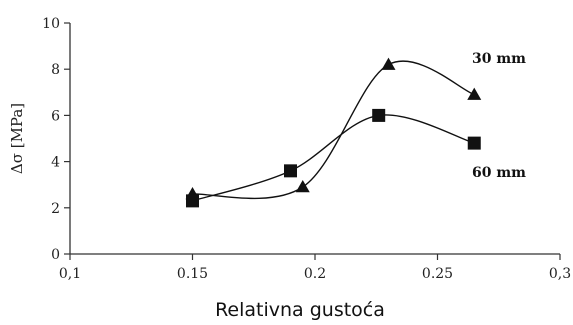 This screenshot has width=573, height=325. I want to click on x-tick-label: 0.15, so click(192, 274).